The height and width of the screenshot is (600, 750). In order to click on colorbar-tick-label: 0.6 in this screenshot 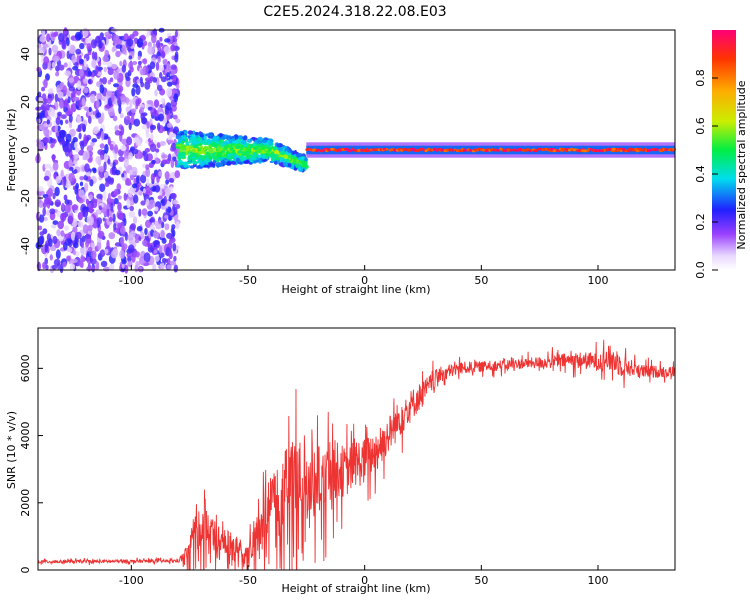, I will do `click(700, 126)`.